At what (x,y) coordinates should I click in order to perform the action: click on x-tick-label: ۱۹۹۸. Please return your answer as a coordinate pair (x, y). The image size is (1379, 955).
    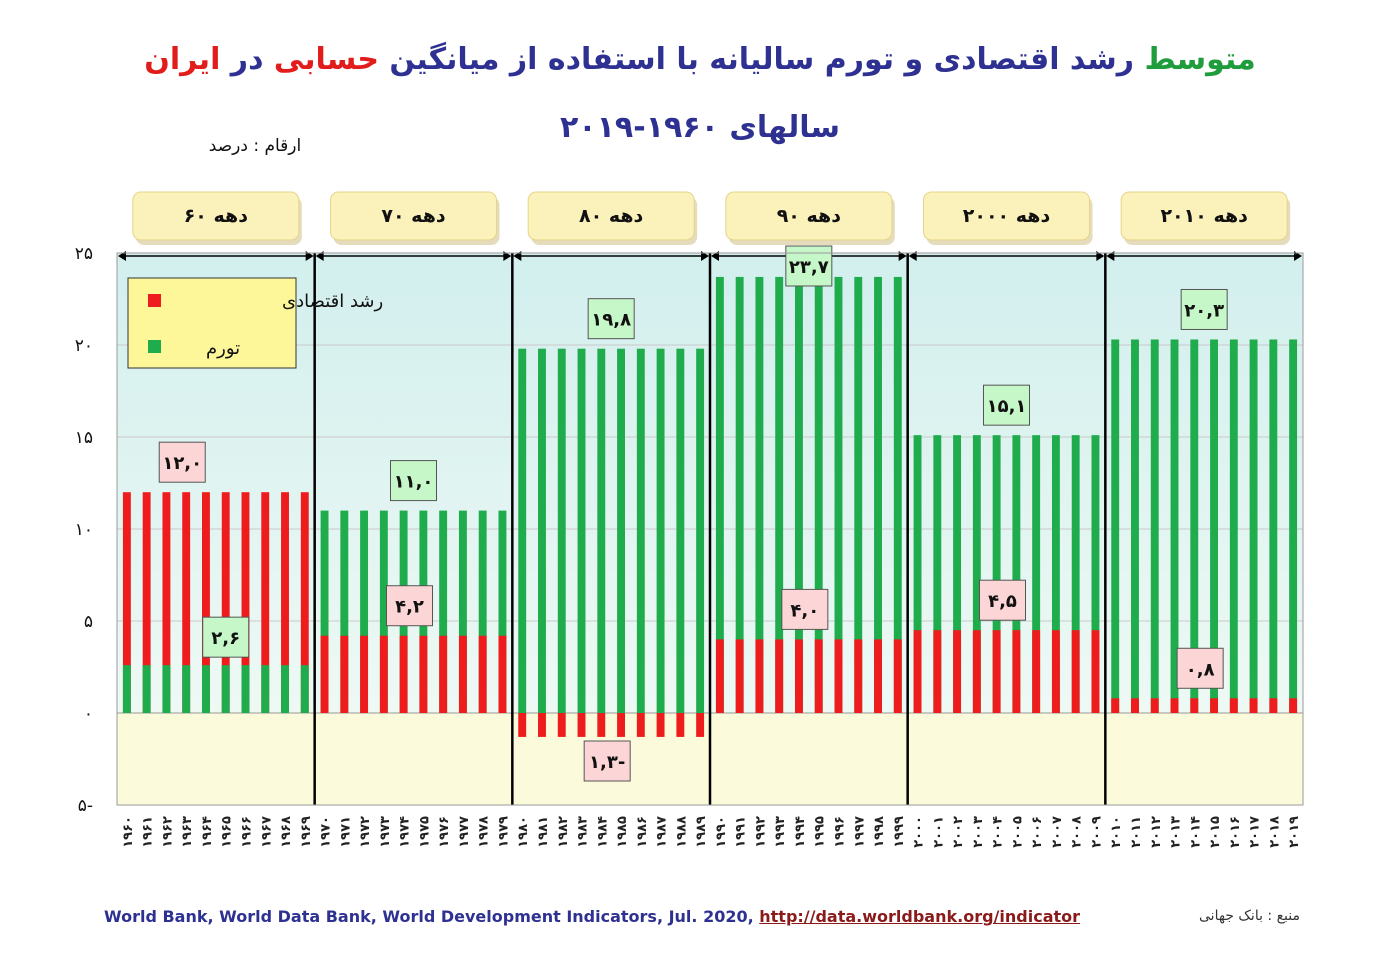
    Looking at the image, I should click on (879, 832).